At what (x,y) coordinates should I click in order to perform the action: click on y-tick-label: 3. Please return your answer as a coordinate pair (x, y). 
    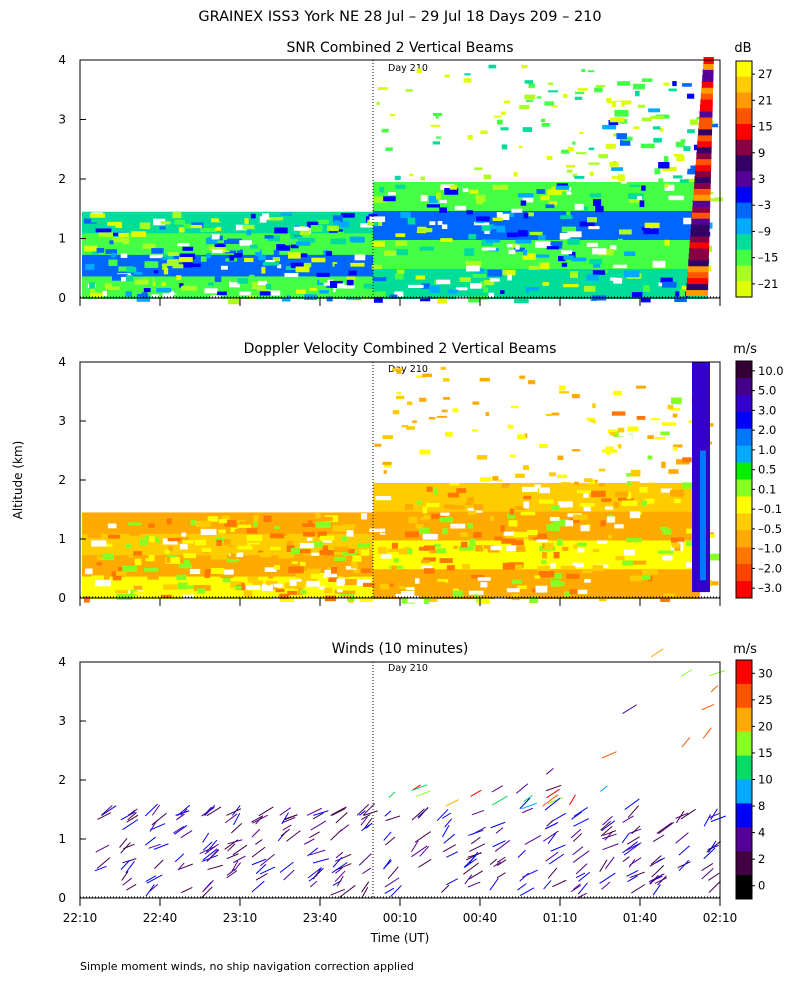
    Looking at the image, I should click on (62, 120).